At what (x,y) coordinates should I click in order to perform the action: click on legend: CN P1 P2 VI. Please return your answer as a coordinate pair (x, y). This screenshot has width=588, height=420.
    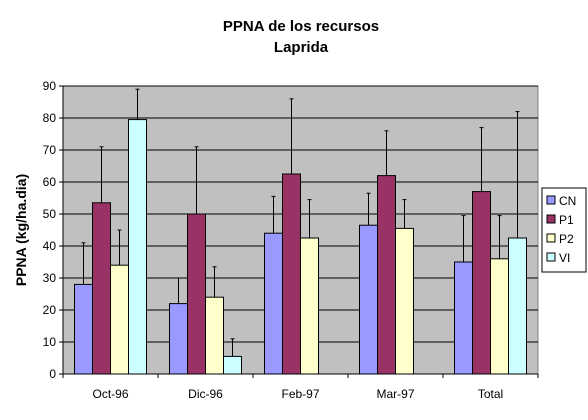
    Looking at the image, I should click on (564, 230).